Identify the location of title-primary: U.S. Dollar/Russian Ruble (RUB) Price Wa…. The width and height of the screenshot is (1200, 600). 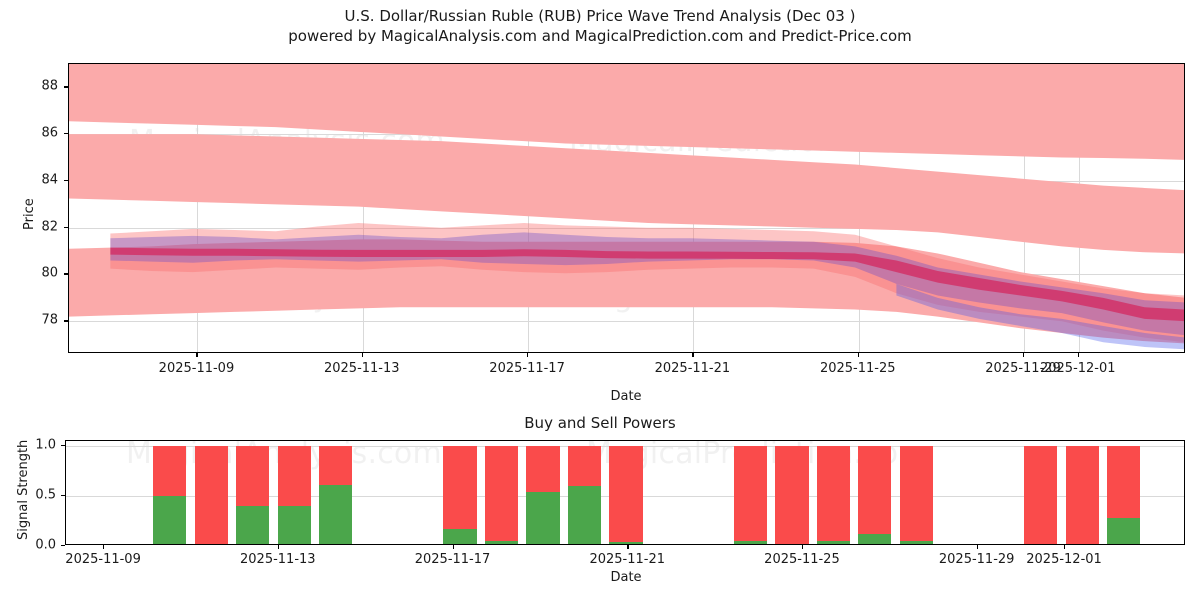
(600, 16).